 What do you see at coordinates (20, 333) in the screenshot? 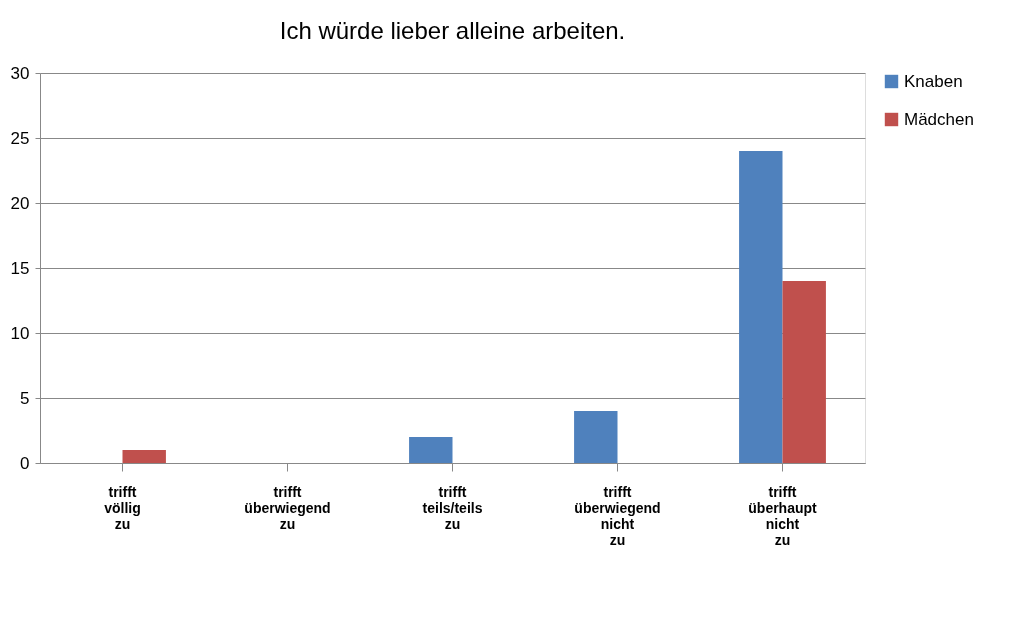
I see `y-tick-label: 10` at bounding box center [20, 333].